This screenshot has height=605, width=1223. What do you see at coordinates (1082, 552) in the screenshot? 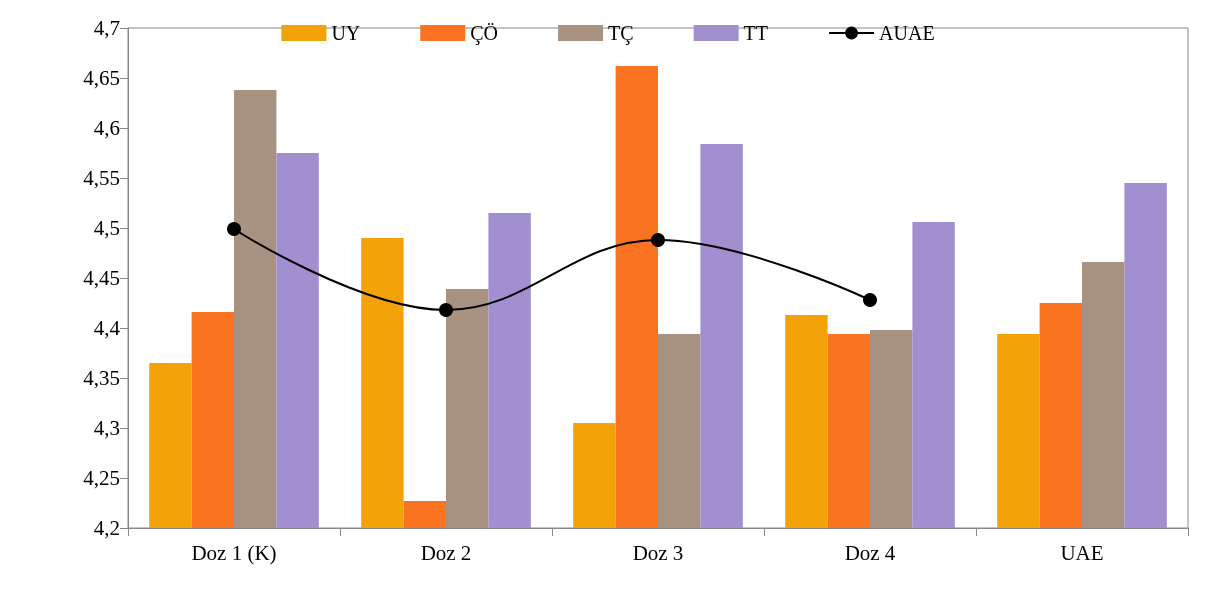
I see `x-tick-label: UAE` at bounding box center [1082, 552].